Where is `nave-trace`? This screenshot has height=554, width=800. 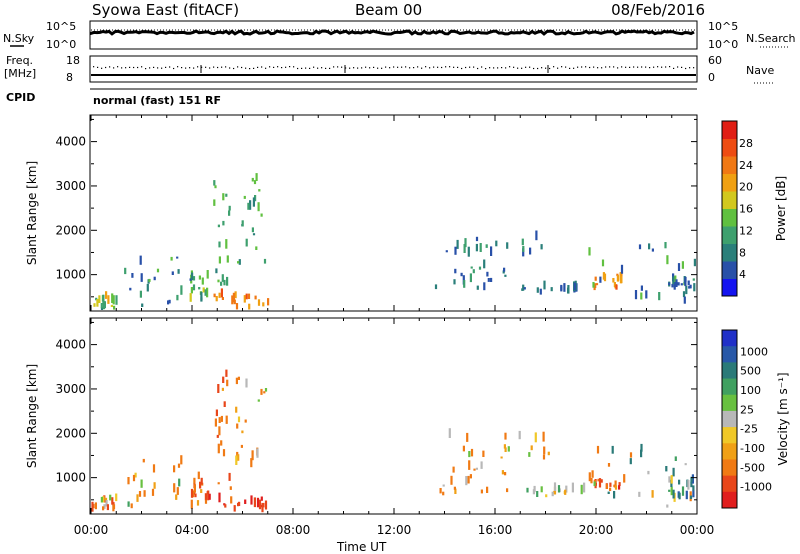 nave-trace is located at coordinates (394, 69).